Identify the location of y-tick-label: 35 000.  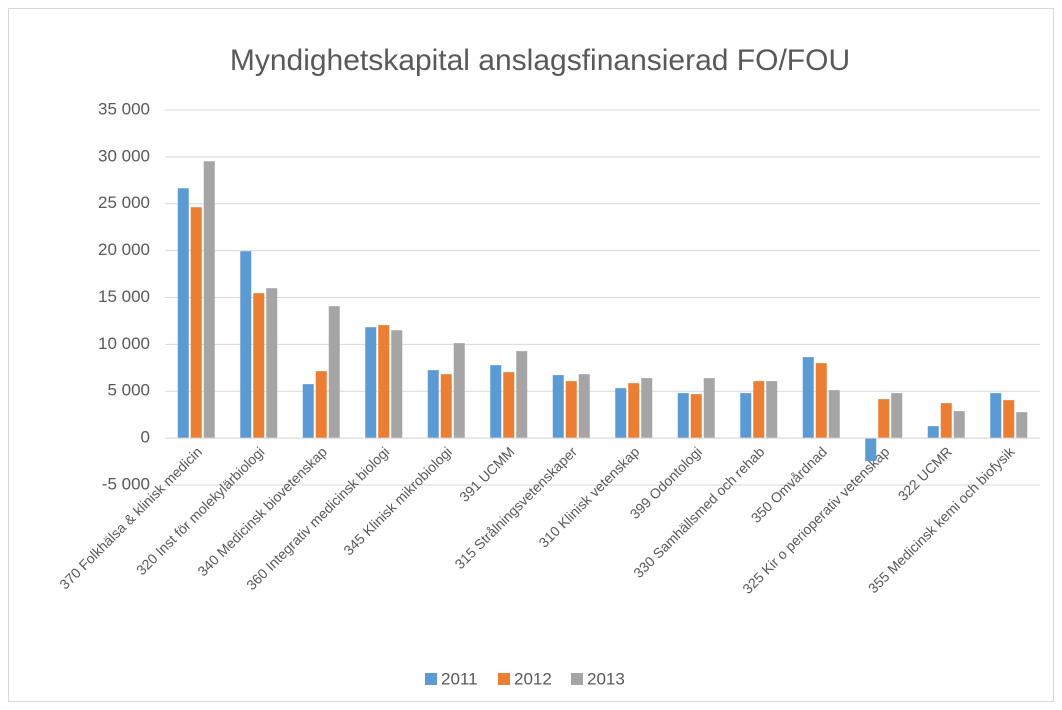
(124, 108).